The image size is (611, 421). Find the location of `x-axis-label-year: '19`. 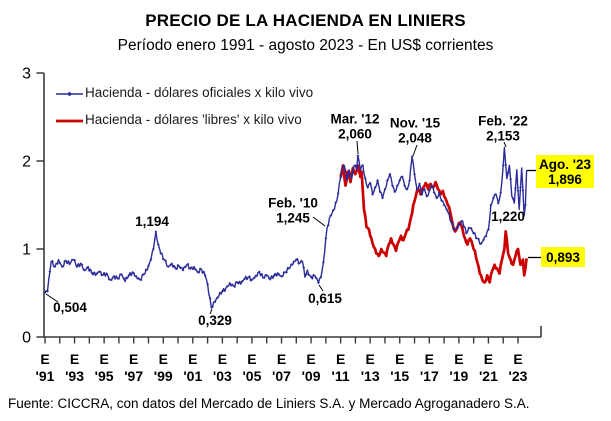

x-axis-label-year: '19 is located at coordinates (458, 376).